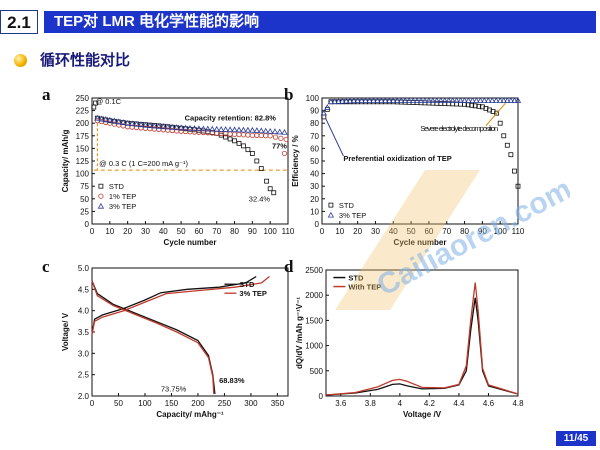 The width and height of the screenshot is (600, 450). I want to click on legend-label: STD, so click(117, 186).